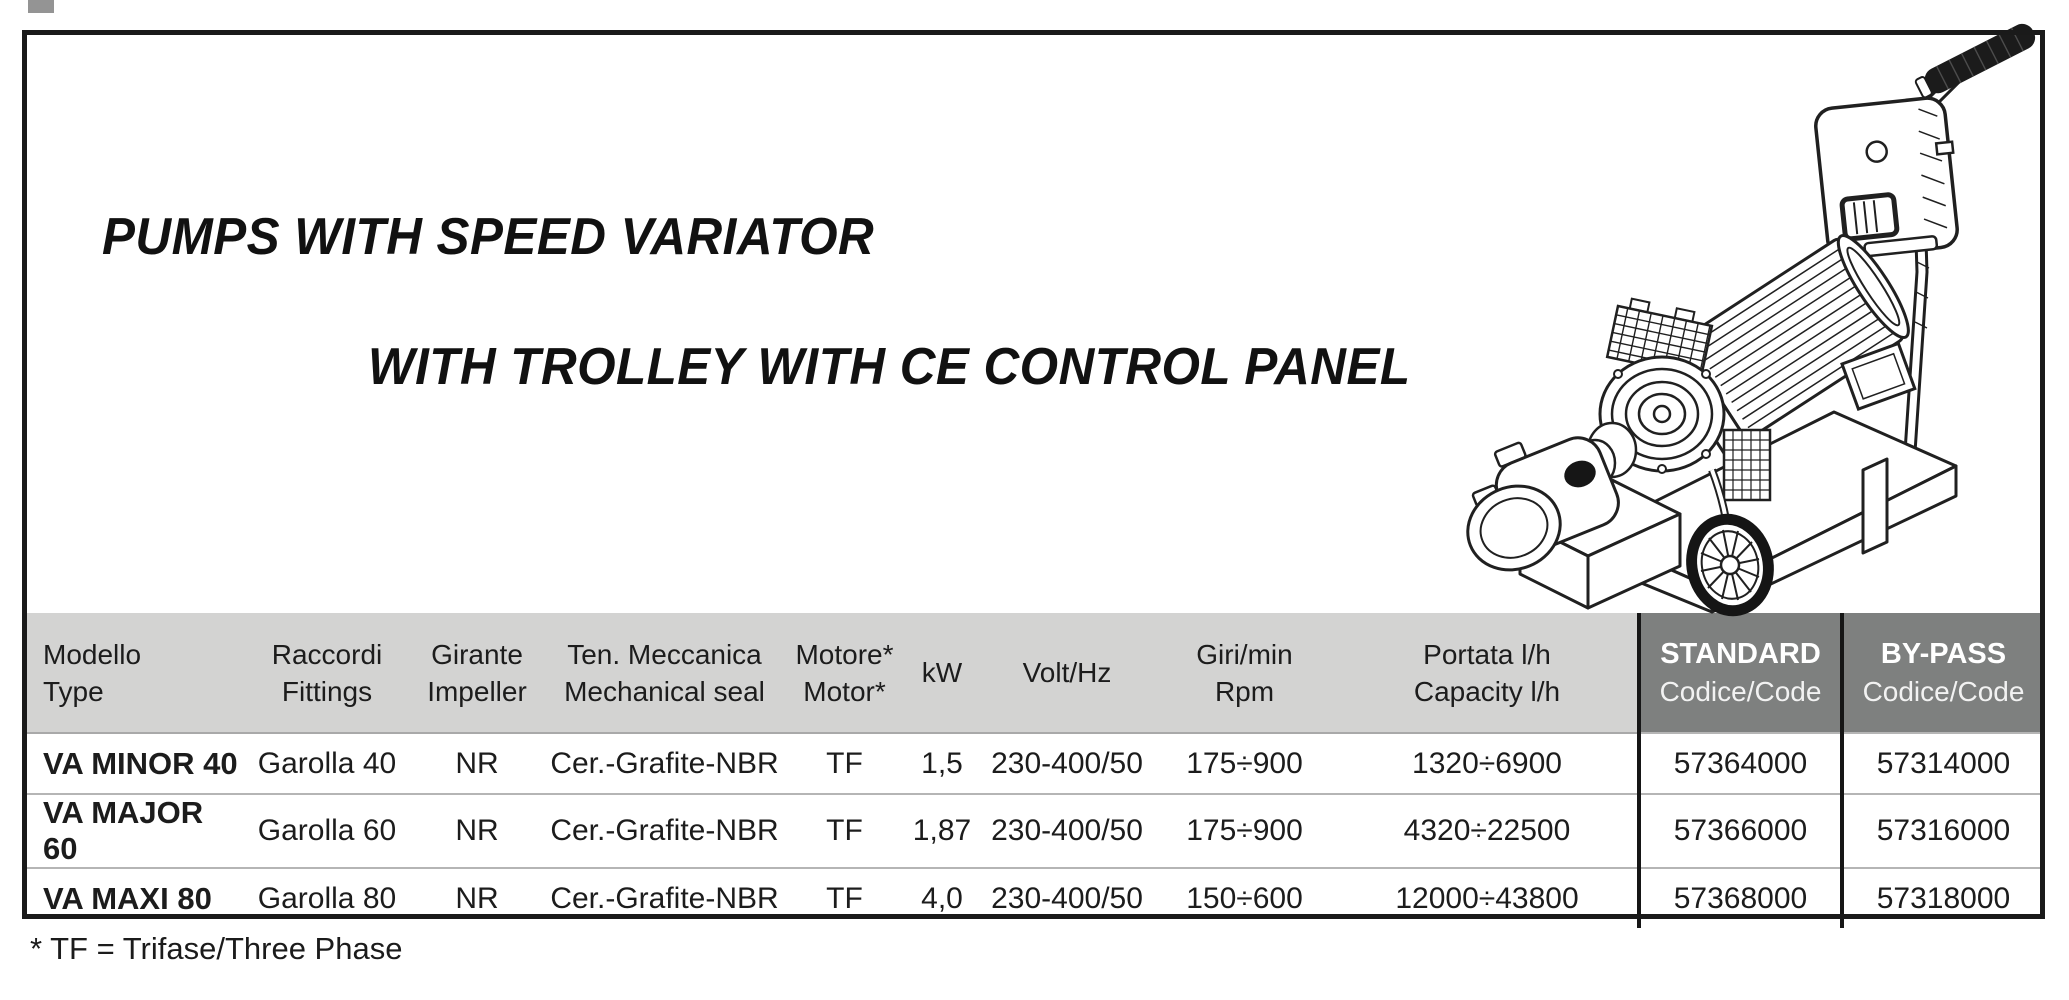 The image size is (2069, 1000). Describe the element at coordinates (134, 897) in the screenshot. I see `cell-modello: VA MAXI 80` at that location.